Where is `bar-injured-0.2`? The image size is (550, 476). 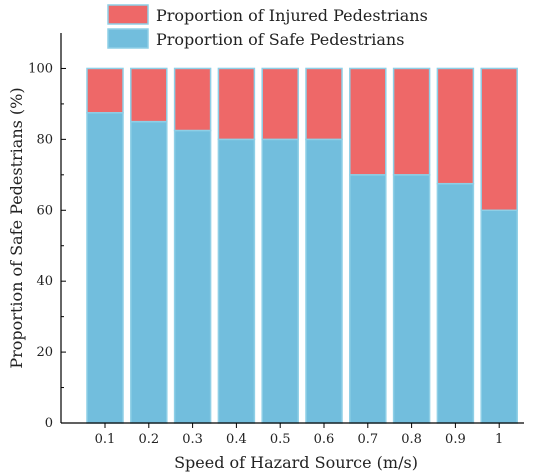
bar-injured-0.2 is located at coordinates (149, 95).